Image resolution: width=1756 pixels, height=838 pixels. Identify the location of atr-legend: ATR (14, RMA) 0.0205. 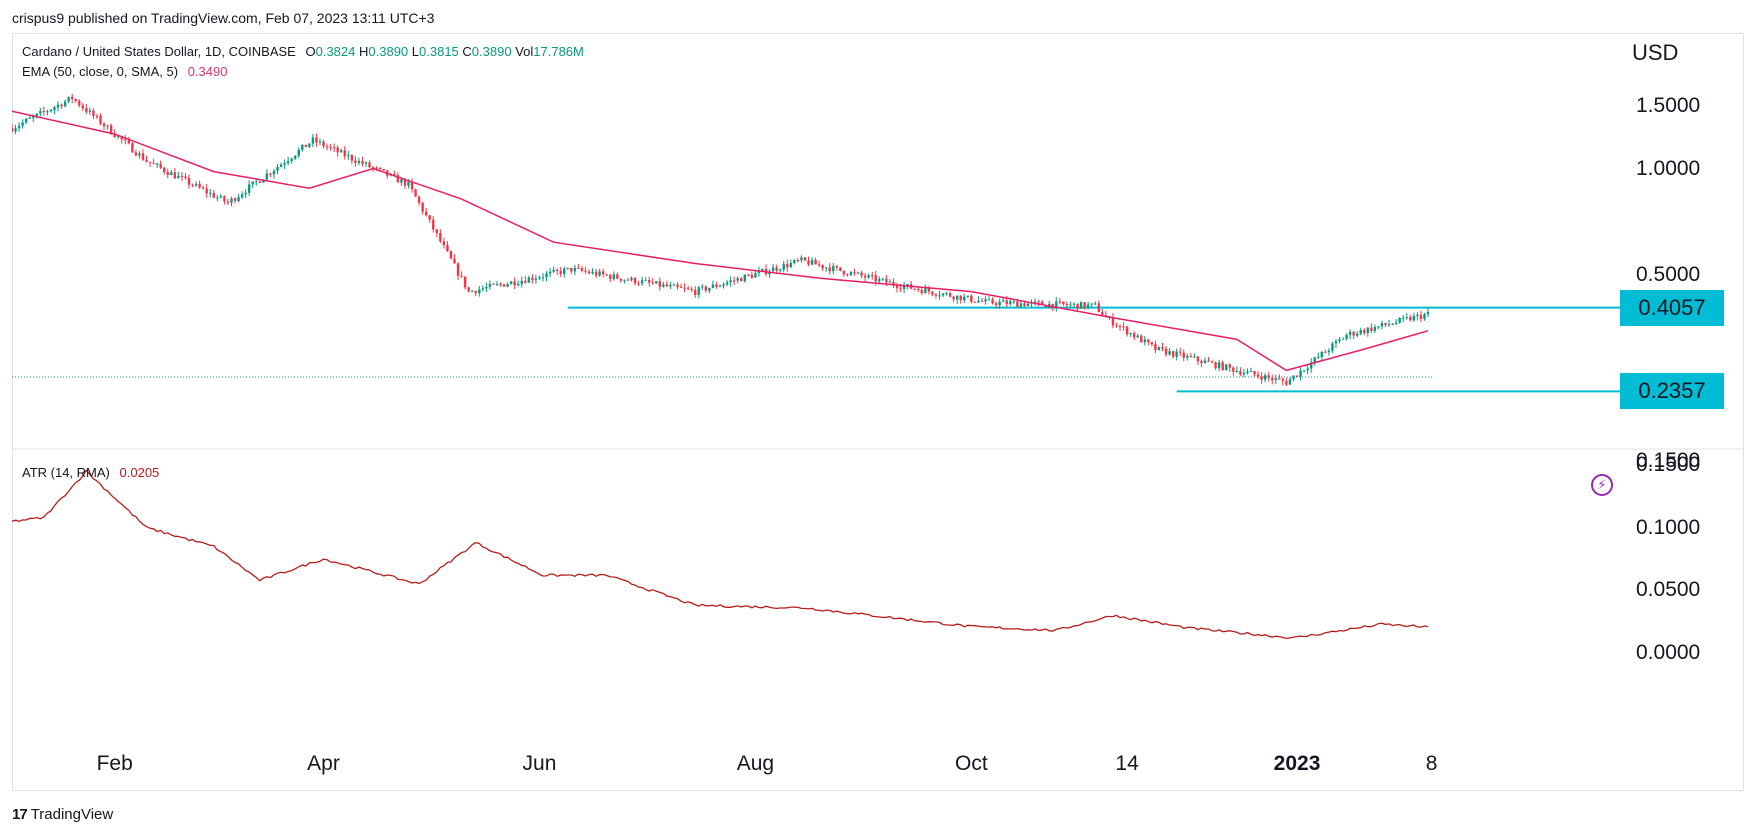
(90, 472).